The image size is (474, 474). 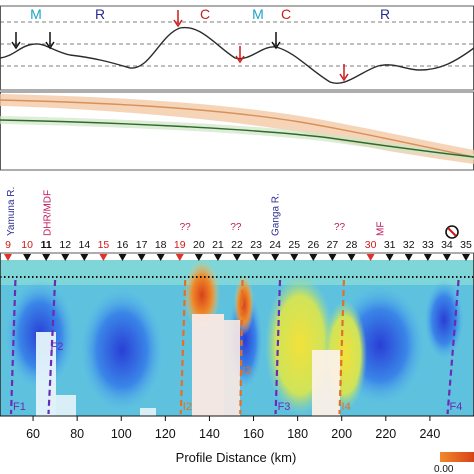 I want to click on station-label: 20, so click(x=199, y=245).